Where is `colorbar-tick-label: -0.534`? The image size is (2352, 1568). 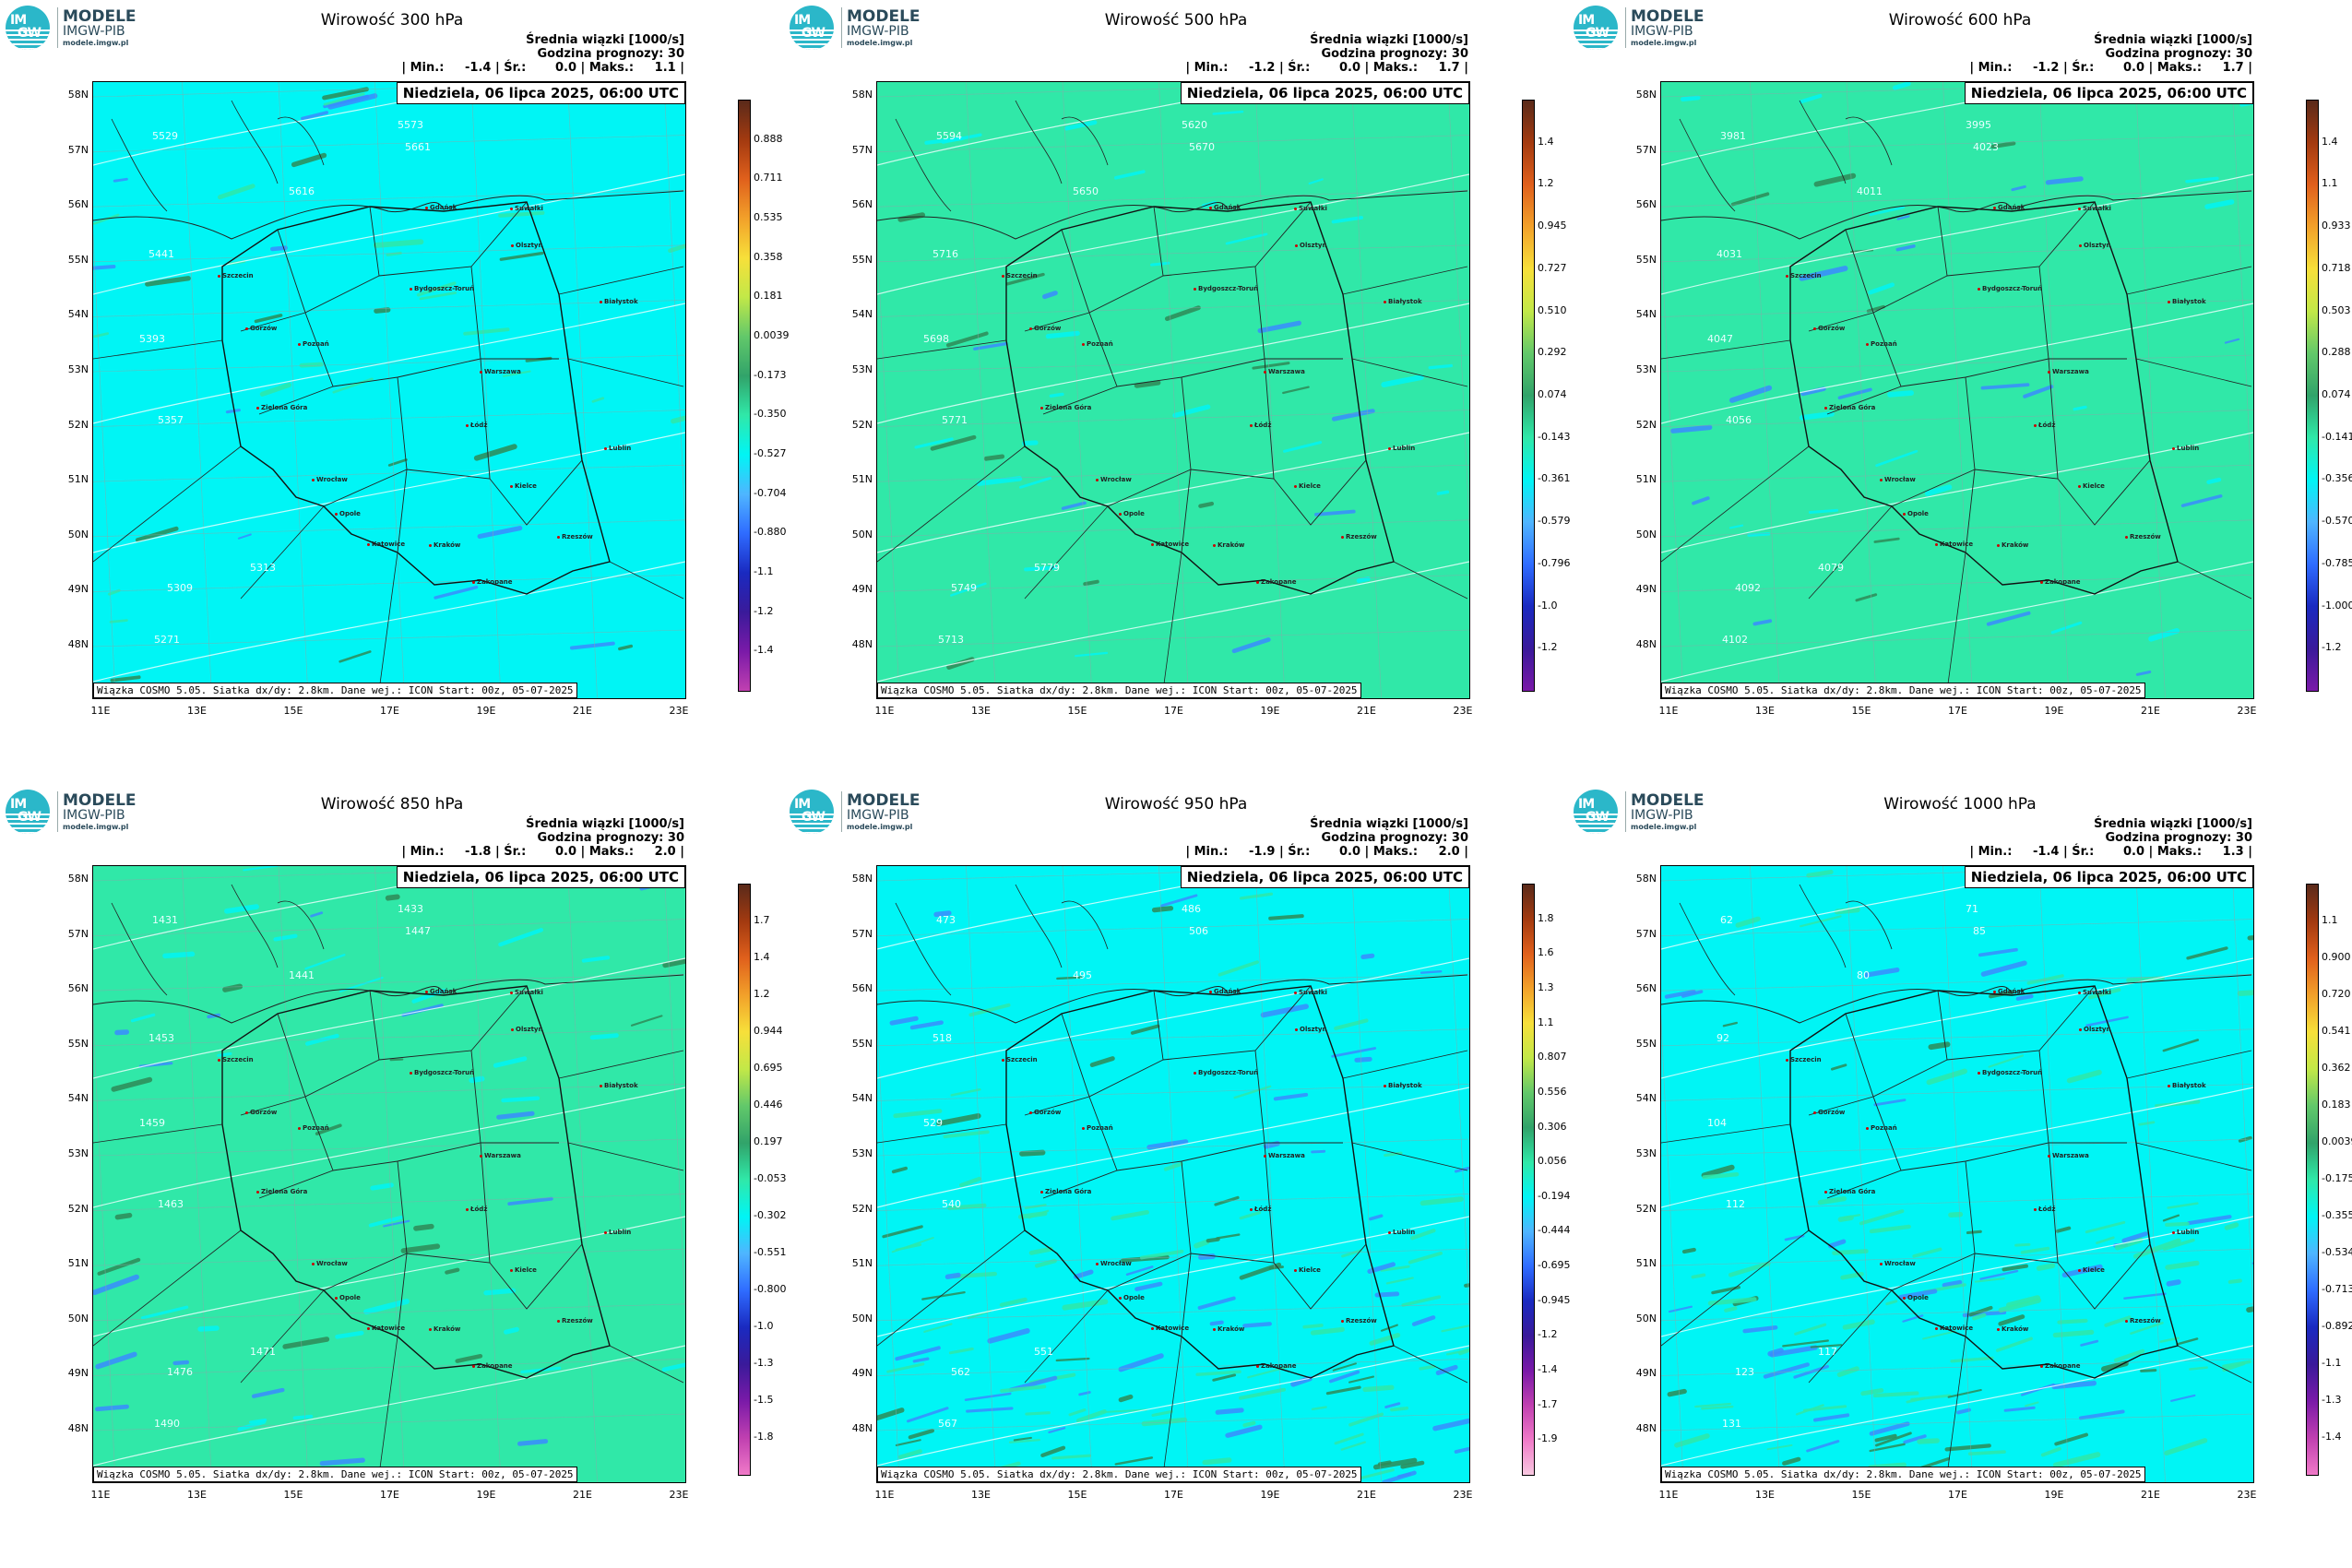
colorbar-tick-label: -0.534 is located at coordinates (2337, 1252).